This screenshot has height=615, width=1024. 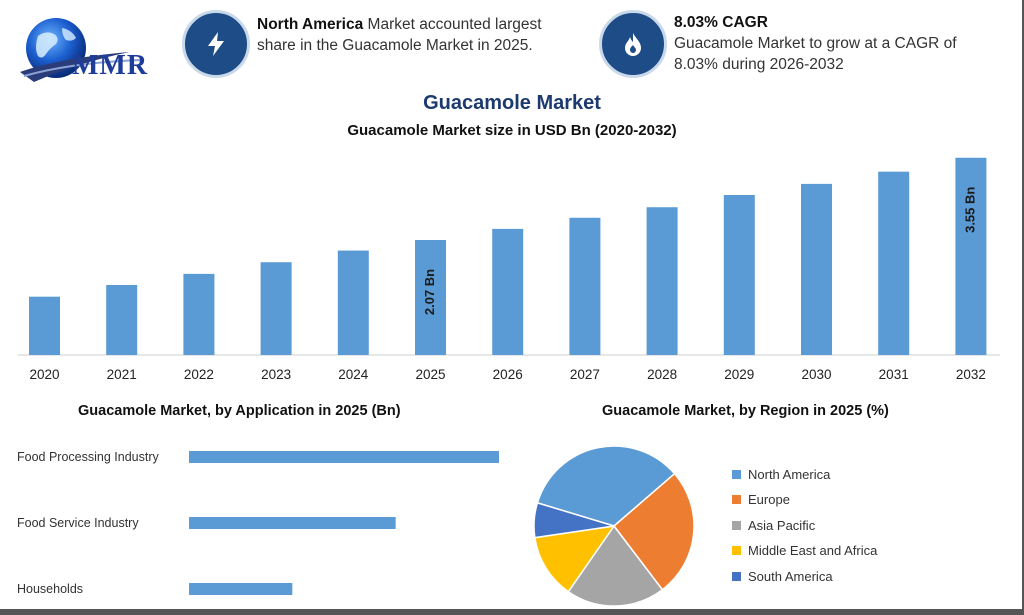 What do you see at coordinates (971, 256) in the screenshot?
I see `bar-2032` at bounding box center [971, 256].